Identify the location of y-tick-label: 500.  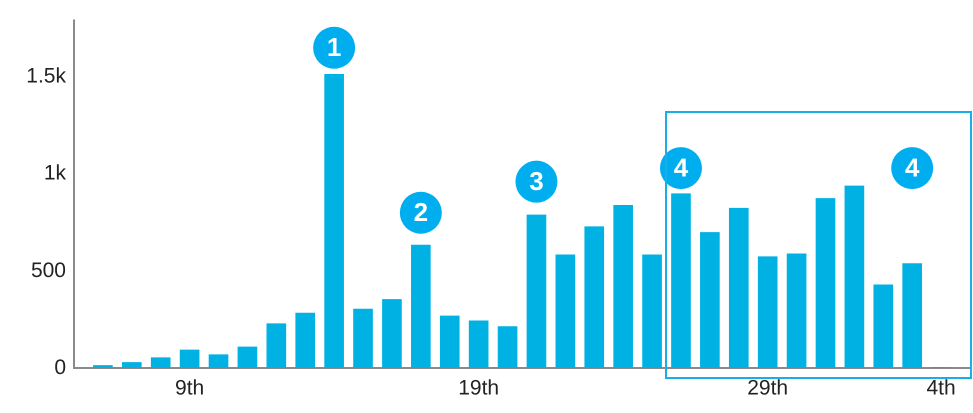
(48, 270).